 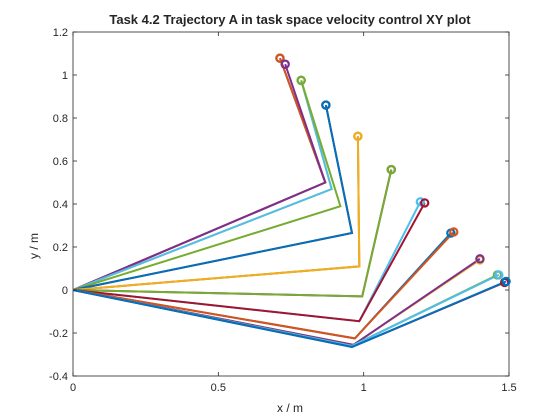 I want to click on y-tick-label: 0.2, so click(x=60, y=248).